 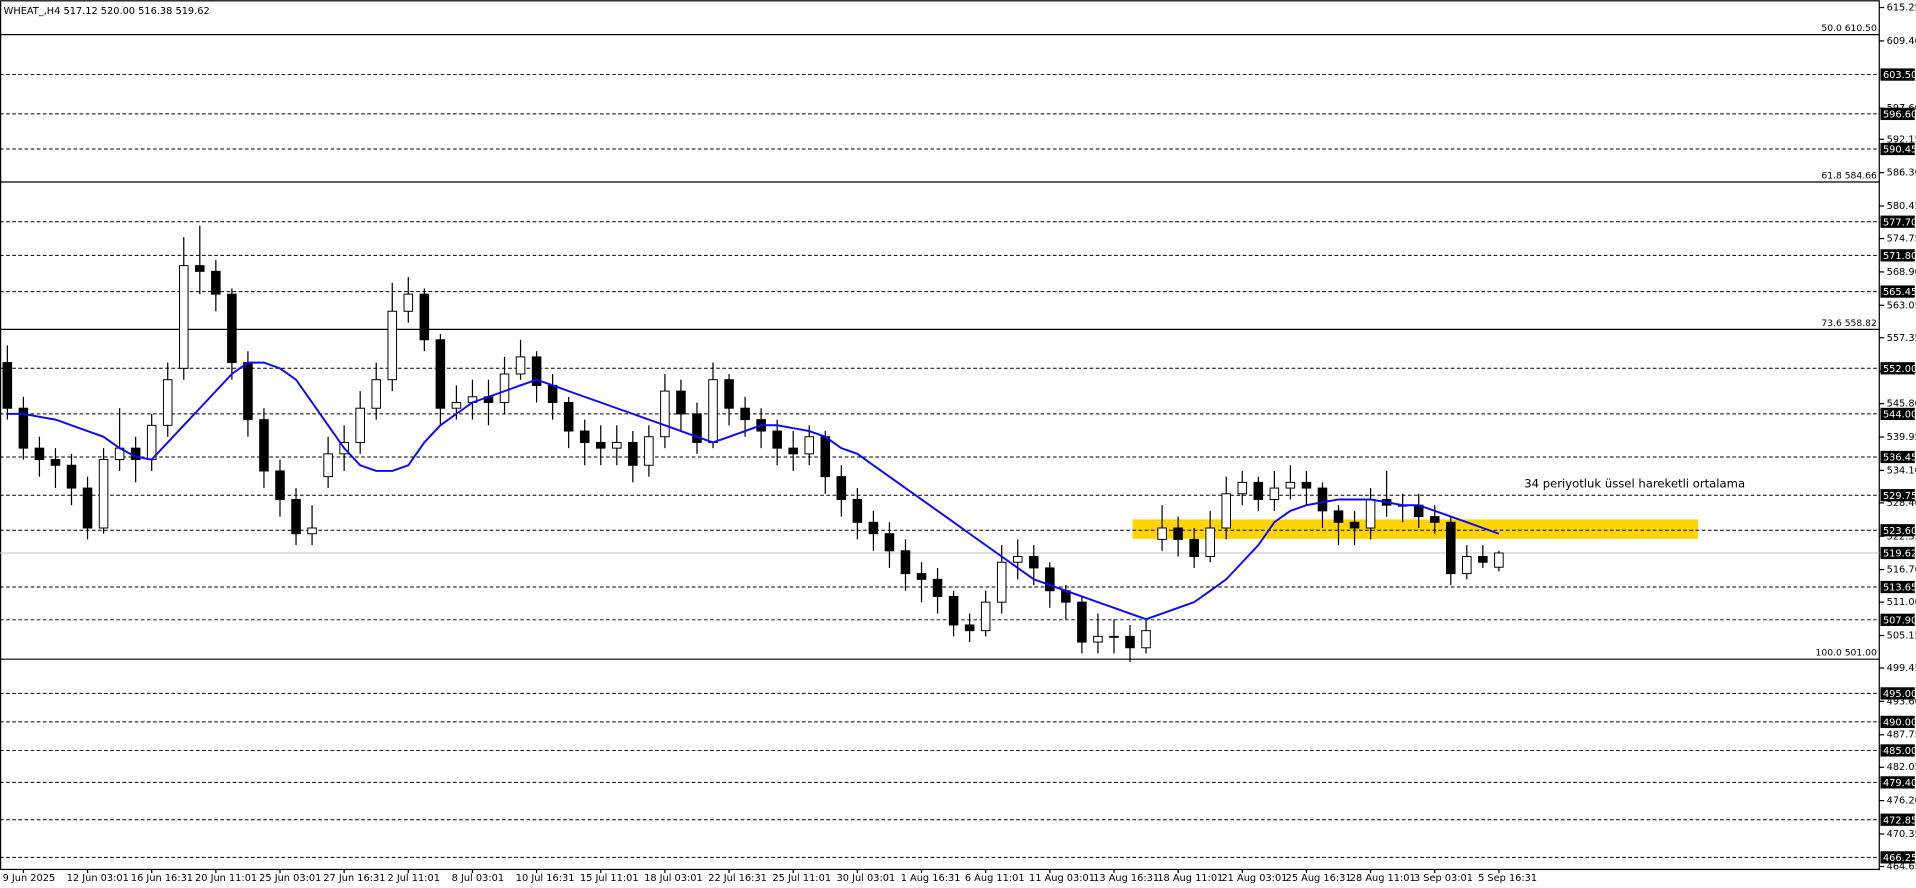 What do you see at coordinates (226, 878) in the screenshot?
I see `x-tick-label: 20 Jun 11:01` at bounding box center [226, 878].